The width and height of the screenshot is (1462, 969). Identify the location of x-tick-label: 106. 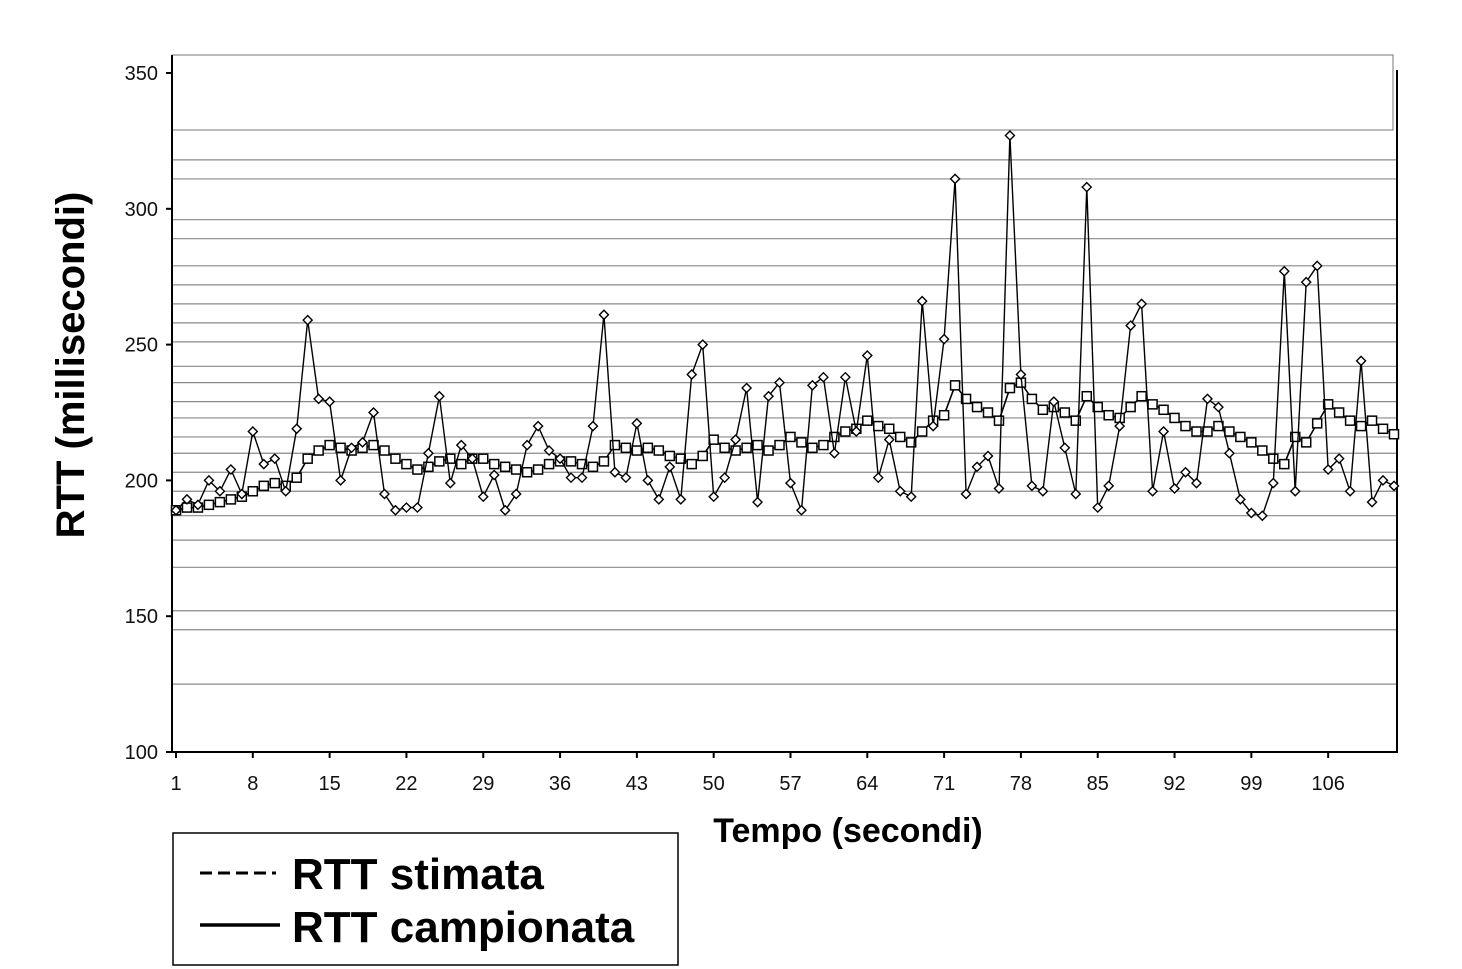
(1327, 784).